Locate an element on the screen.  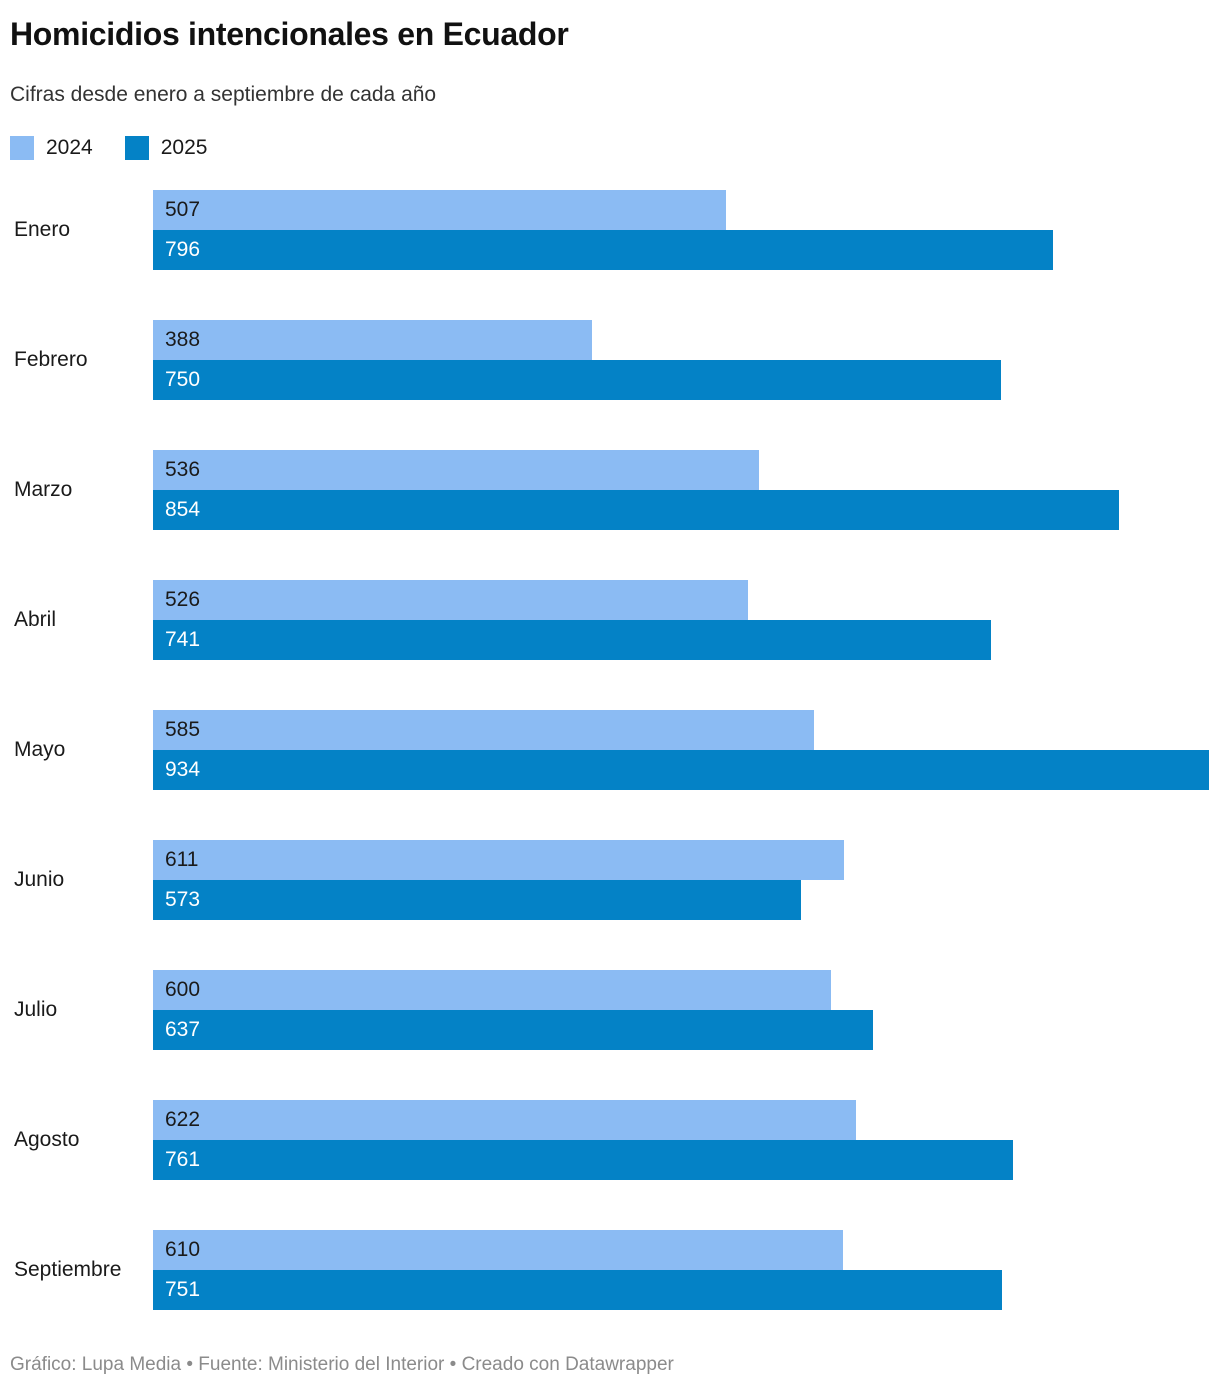
legend: 2024 2025 is located at coordinates (609, 148).